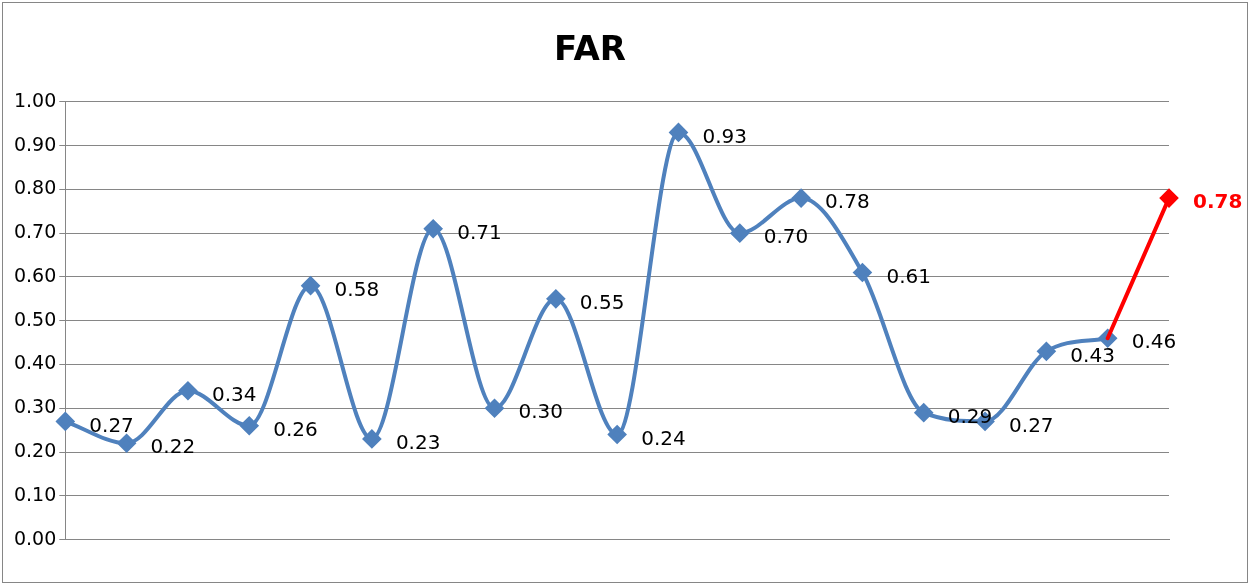  I want to click on y-tick-label: 0.60, so click(35, 274).